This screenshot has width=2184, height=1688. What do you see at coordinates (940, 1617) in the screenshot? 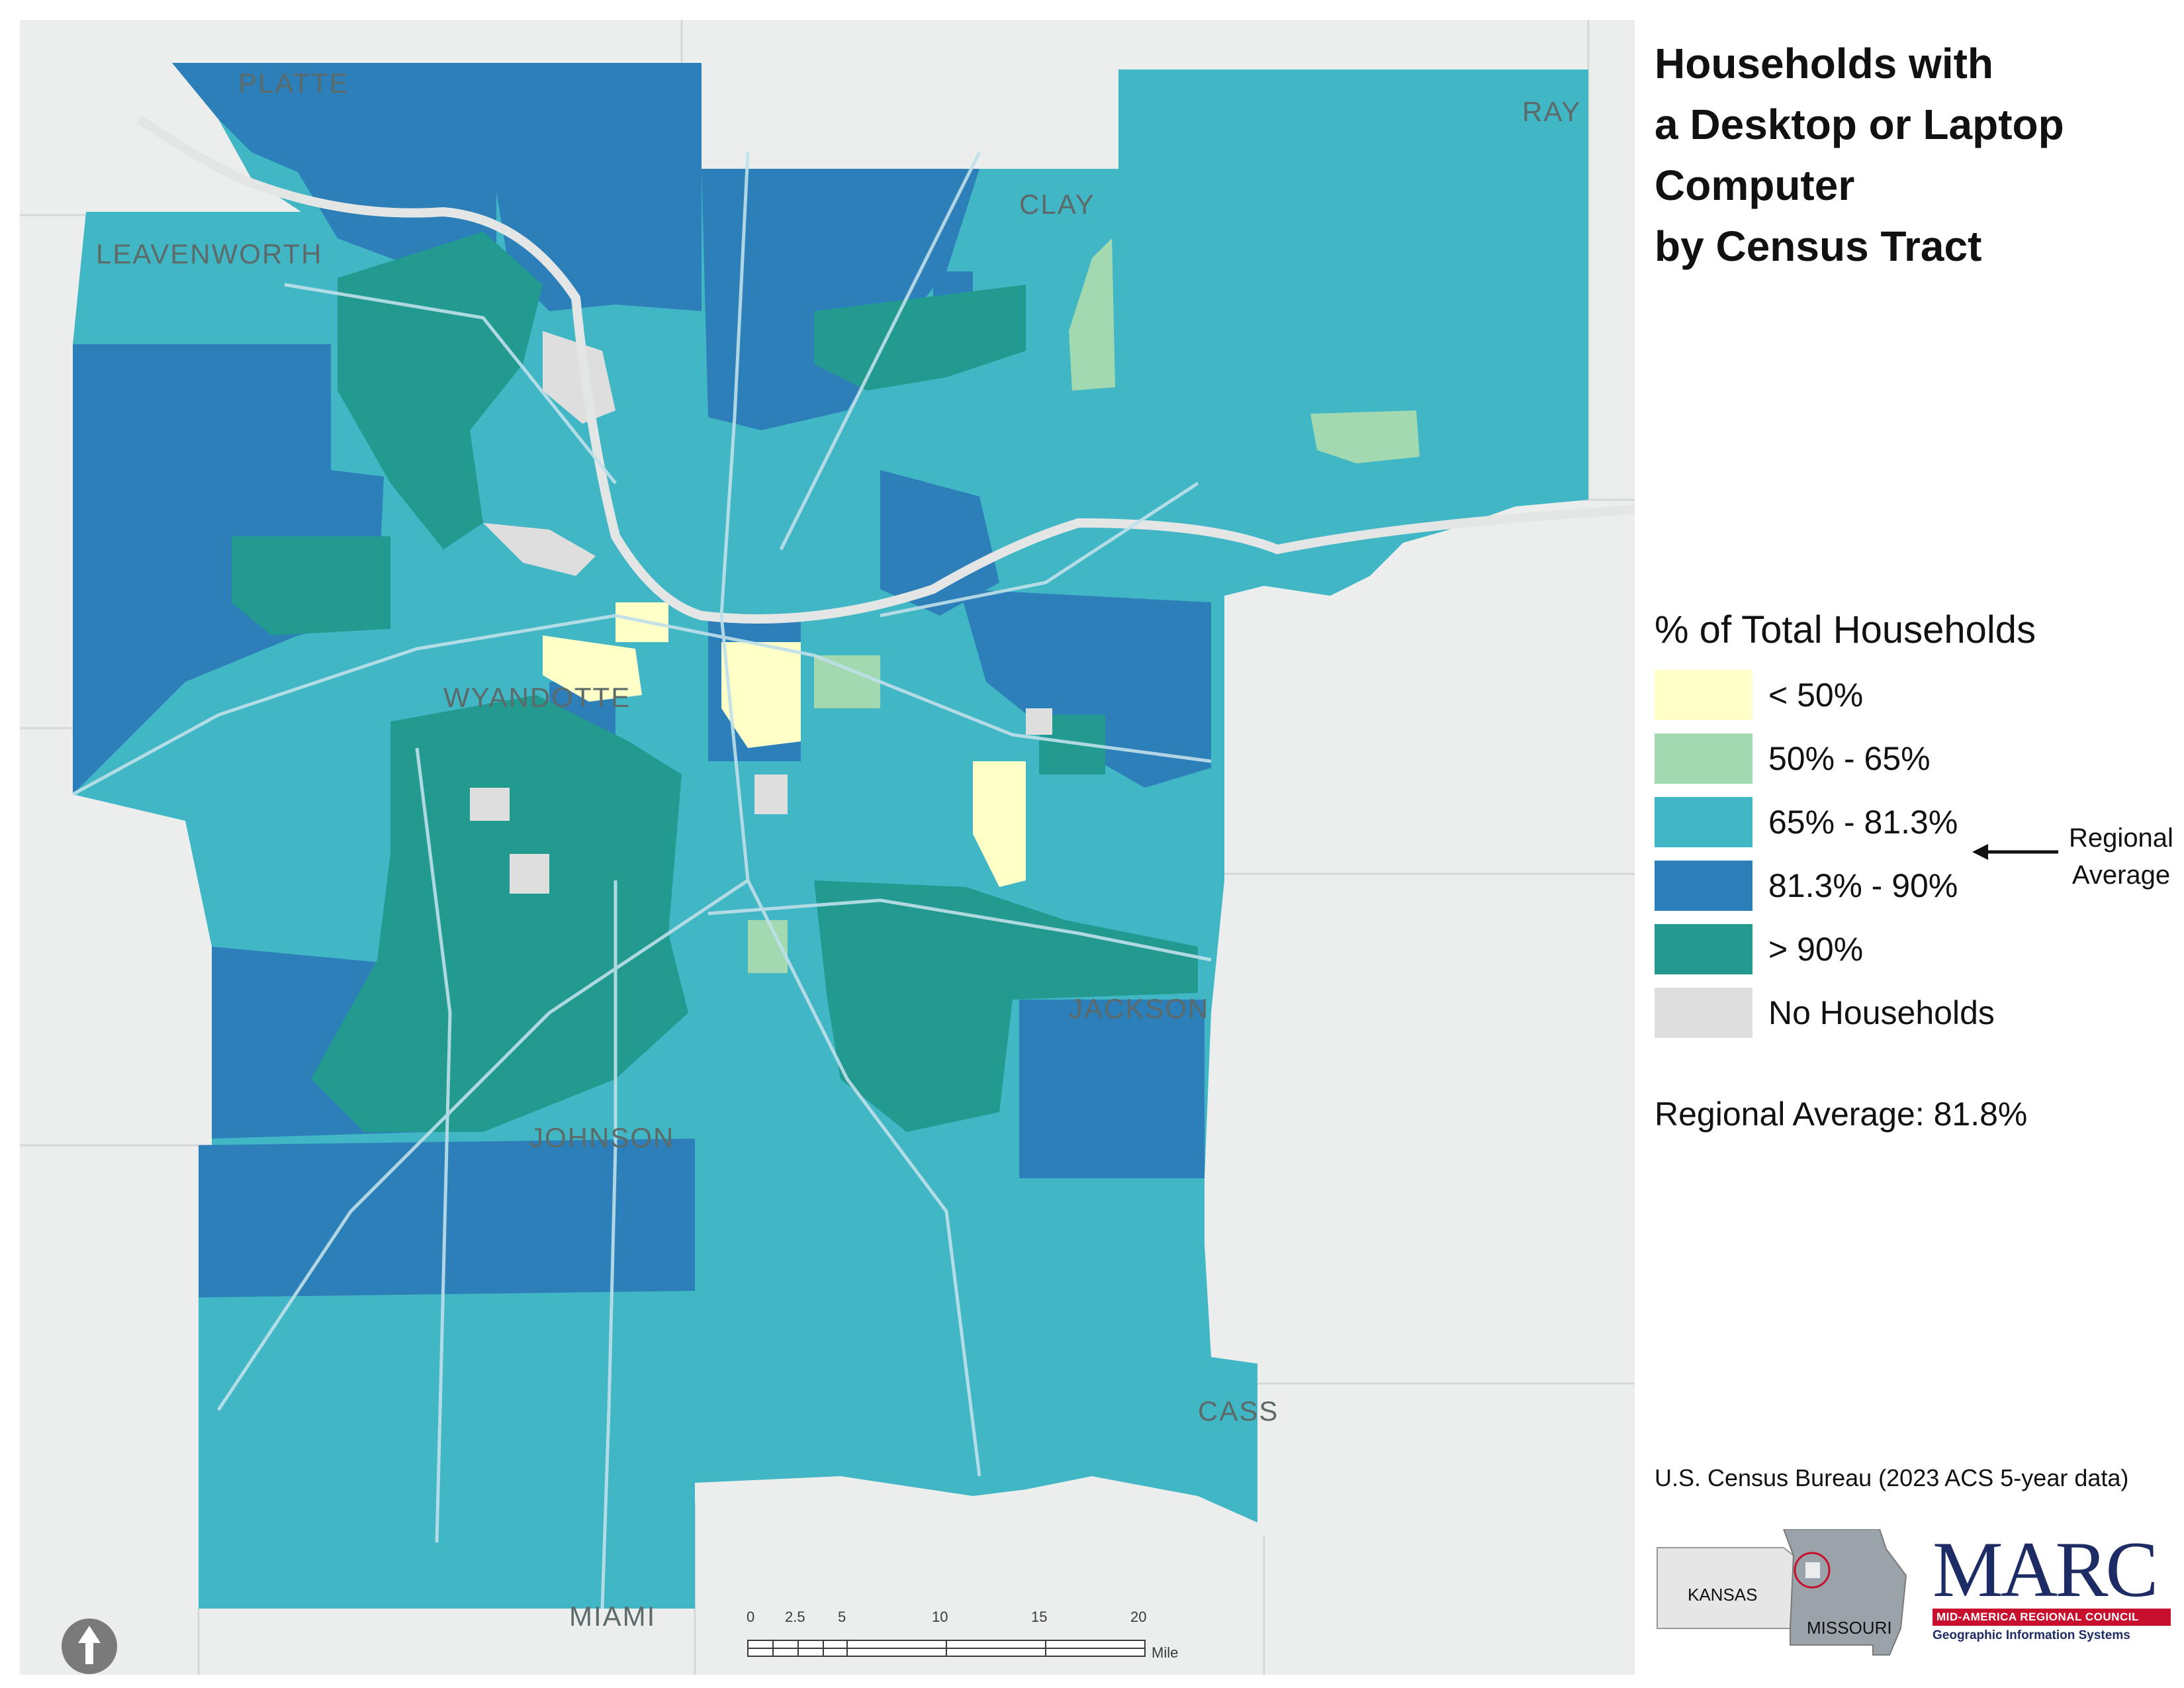
I see `scale-tick-label: 10` at bounding box center [940, 1617].